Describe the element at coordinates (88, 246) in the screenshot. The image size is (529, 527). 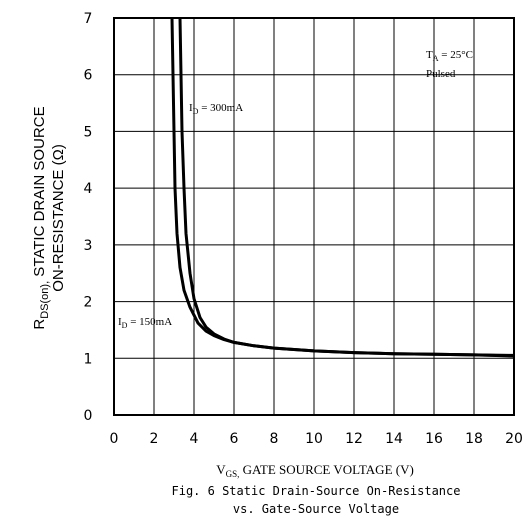
I see `y-tick-label-3: 3` at that location.